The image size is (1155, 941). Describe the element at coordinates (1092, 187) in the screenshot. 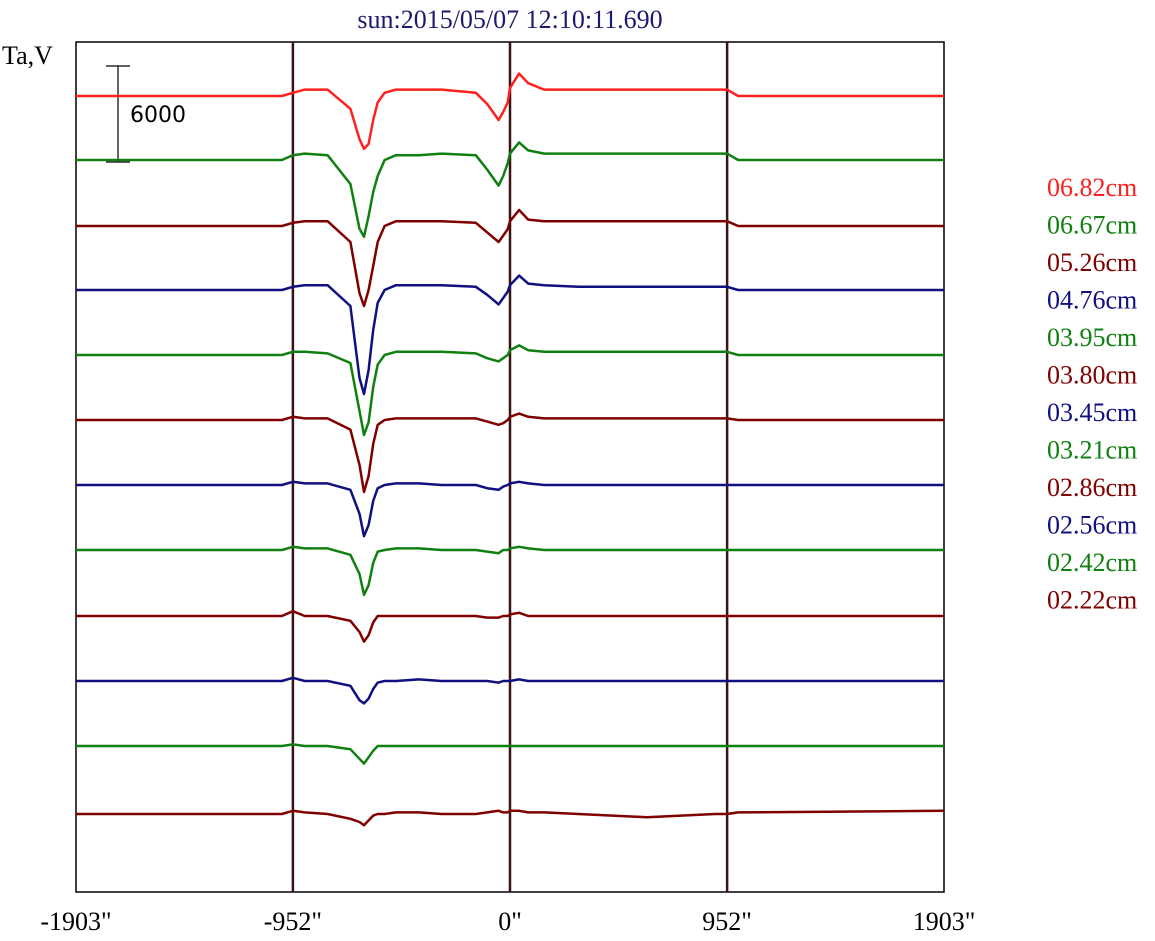

I see `legend-entry-06.82cm: 06.82cm` at that location.